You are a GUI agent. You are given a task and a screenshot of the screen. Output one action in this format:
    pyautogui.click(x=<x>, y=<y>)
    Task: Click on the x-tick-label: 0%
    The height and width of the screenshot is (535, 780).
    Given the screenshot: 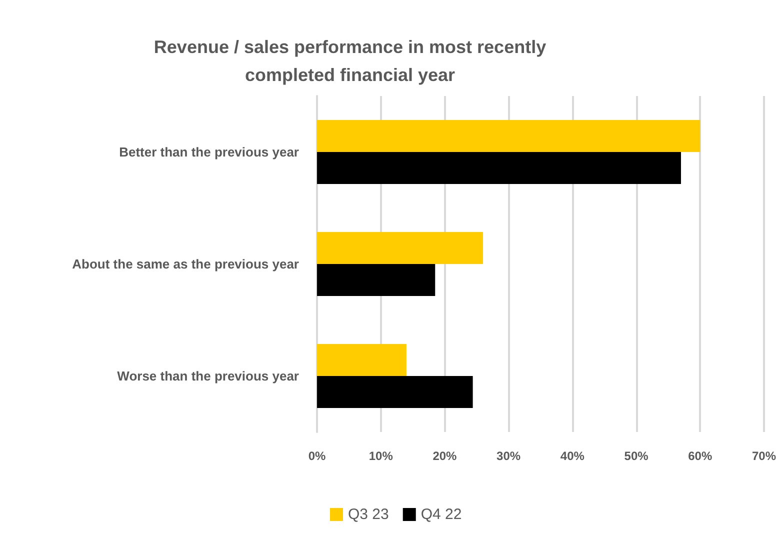 What is the action you would take?
    pyautogui.click(x=317, y=456)
    